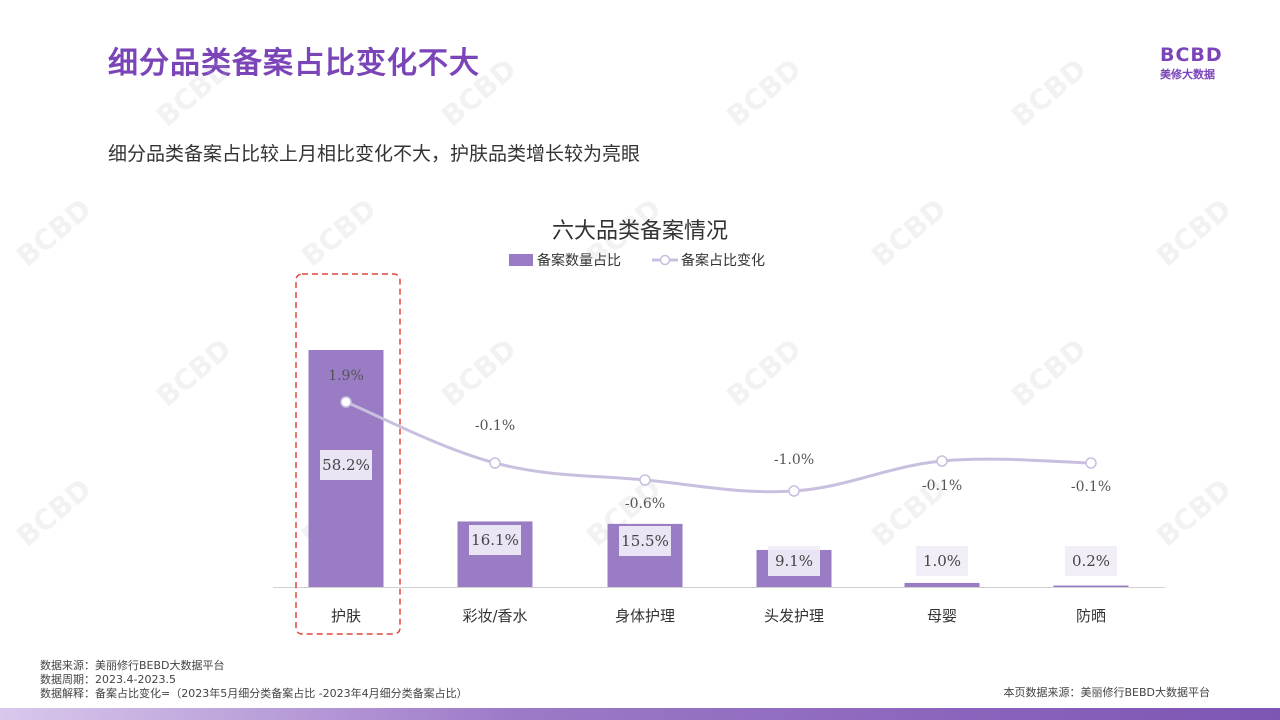  I want to click on x-tick-label: 护肤, so click(346, 616).